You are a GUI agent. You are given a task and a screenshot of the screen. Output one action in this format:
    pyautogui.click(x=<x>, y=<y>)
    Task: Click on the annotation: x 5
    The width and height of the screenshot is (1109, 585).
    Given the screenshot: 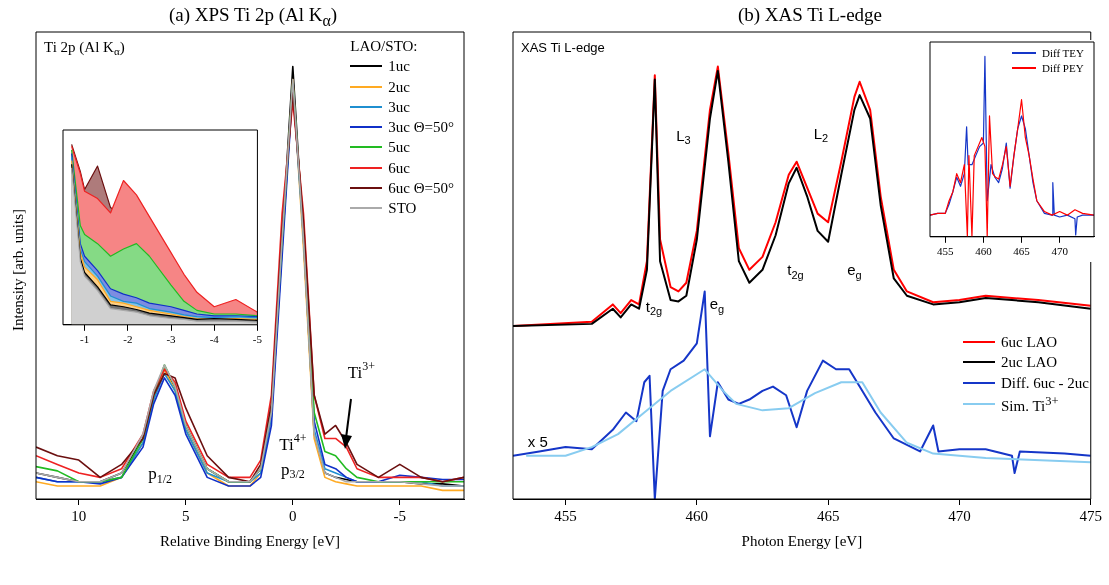 What is the action you would take?
    pyautogui.click(x=537, y=442)
    